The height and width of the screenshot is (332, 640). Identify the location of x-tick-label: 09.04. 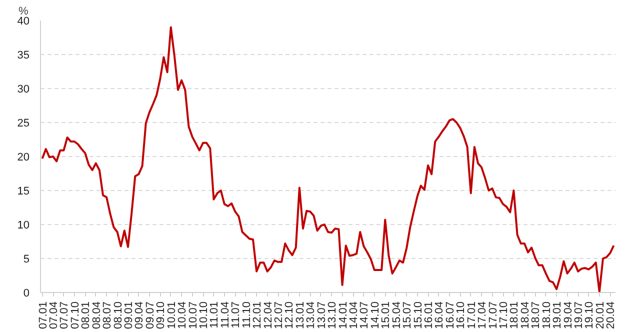
(140, 315).